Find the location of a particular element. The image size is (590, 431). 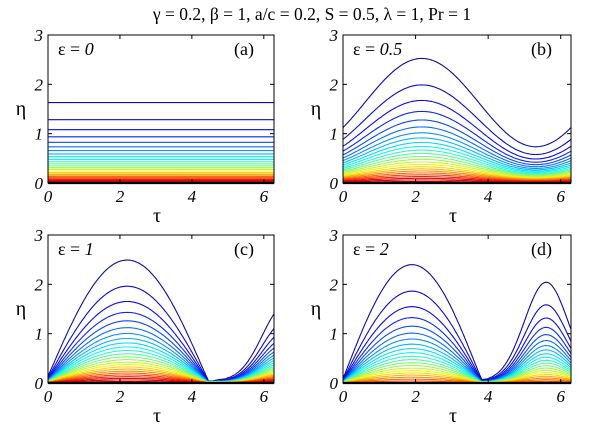

param-label: ε = 0 is located at coordinates (76, 49).